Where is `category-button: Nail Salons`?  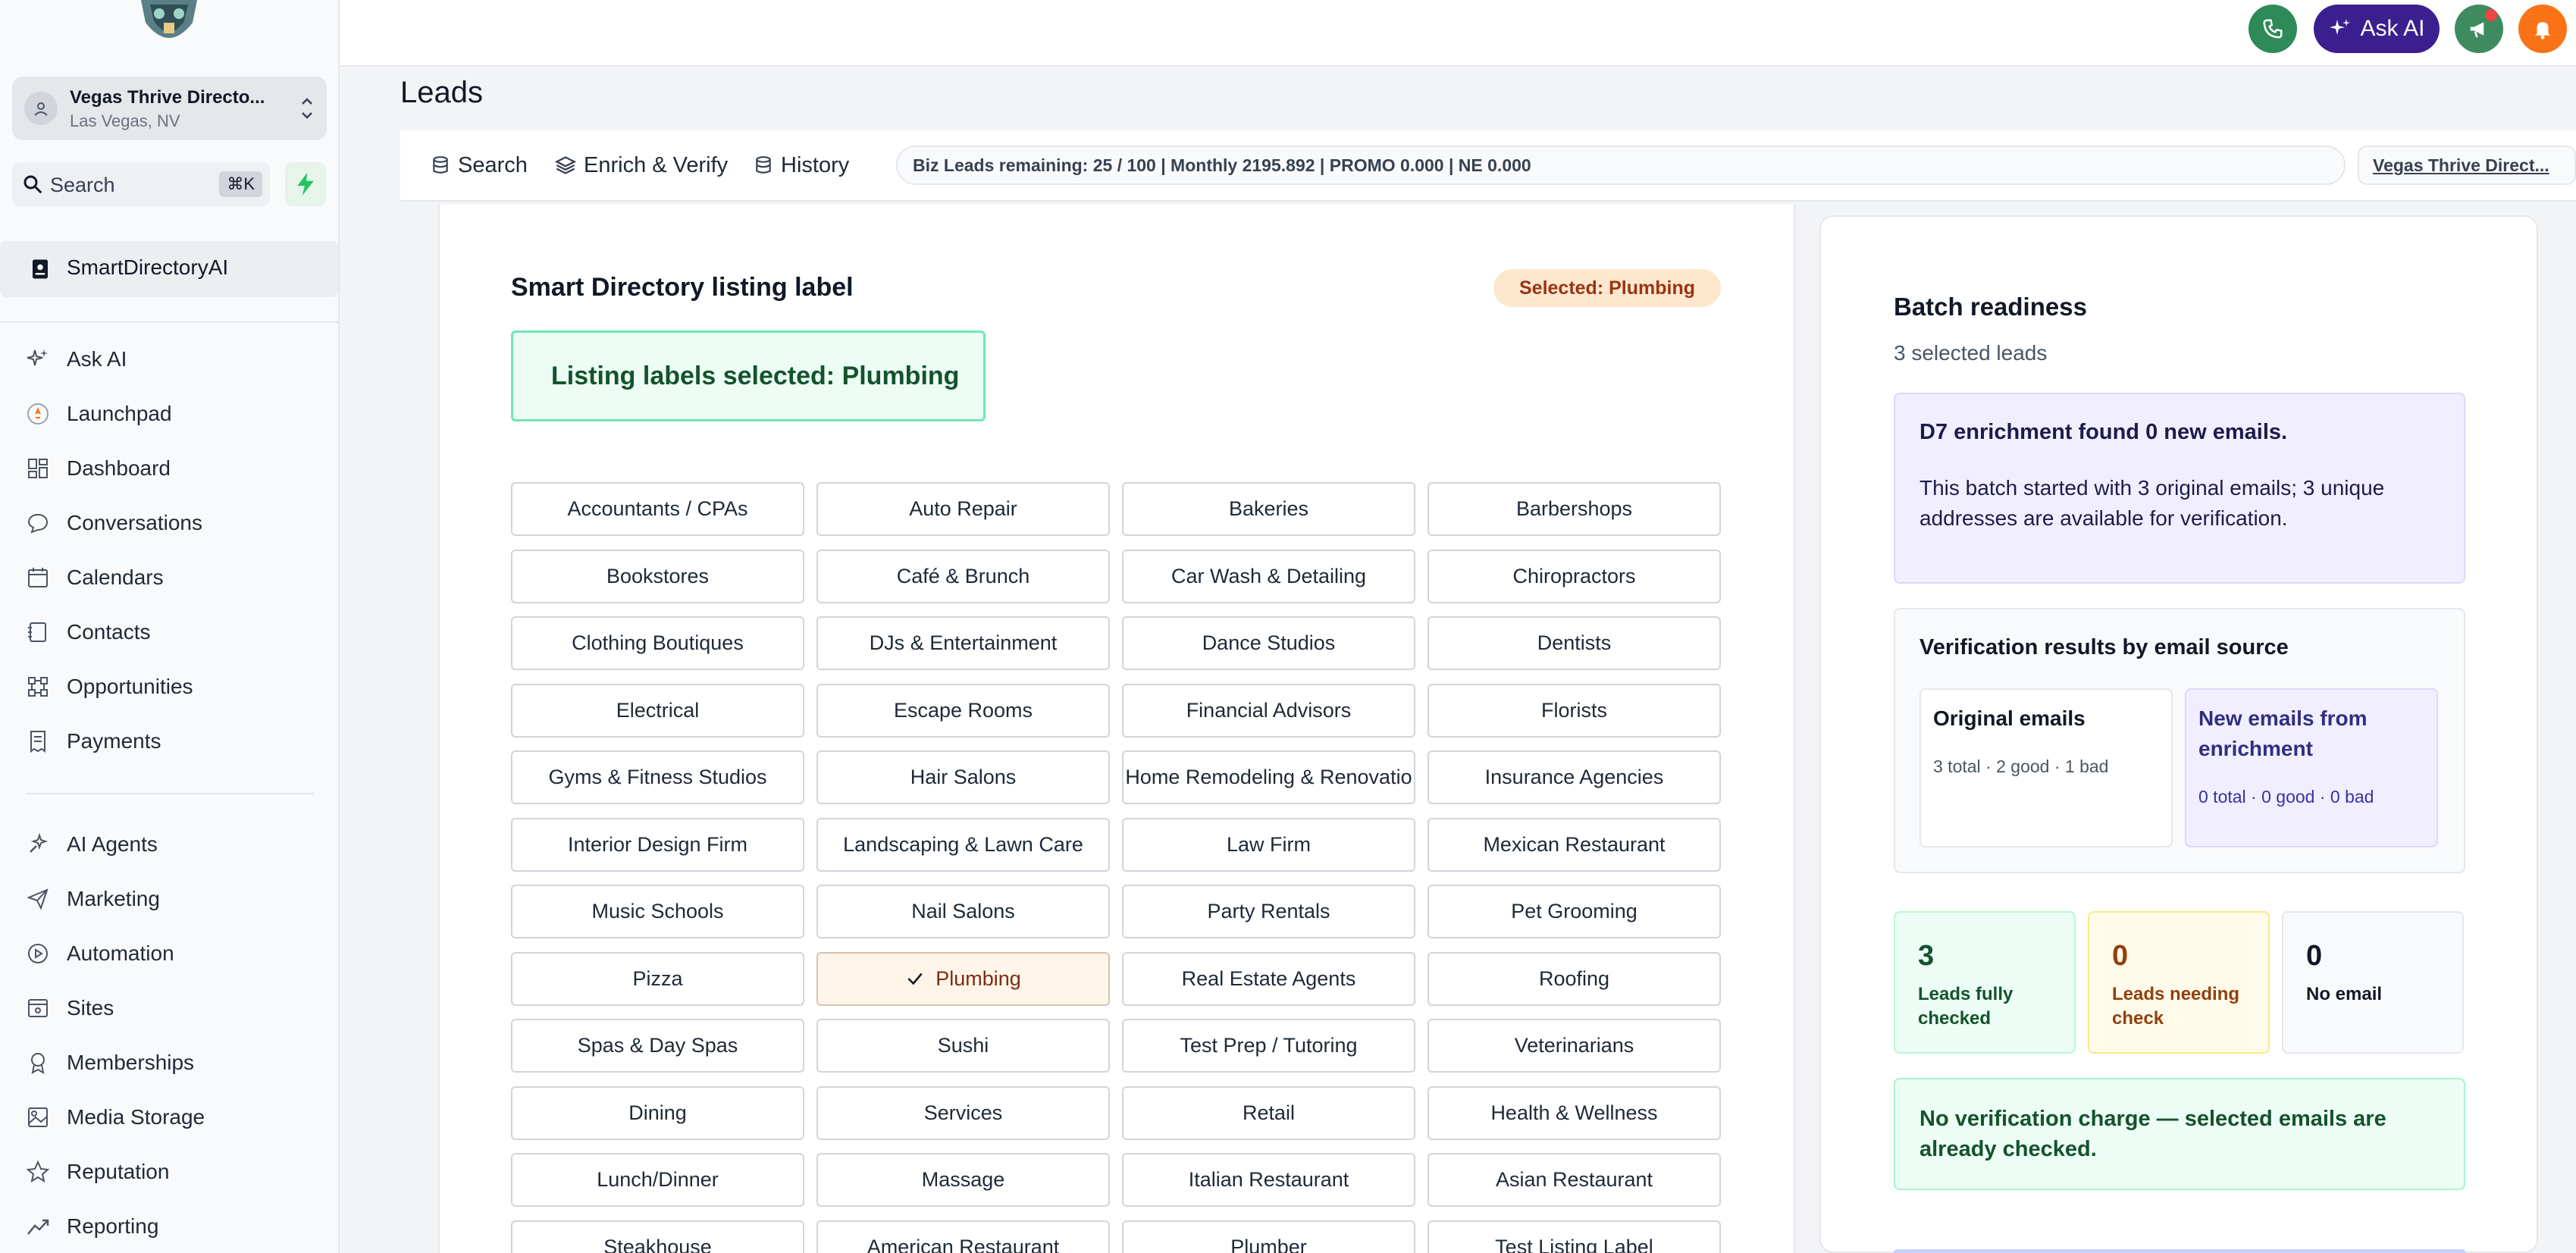 category-button: Nail Salons is located at coordinates (963, 911).